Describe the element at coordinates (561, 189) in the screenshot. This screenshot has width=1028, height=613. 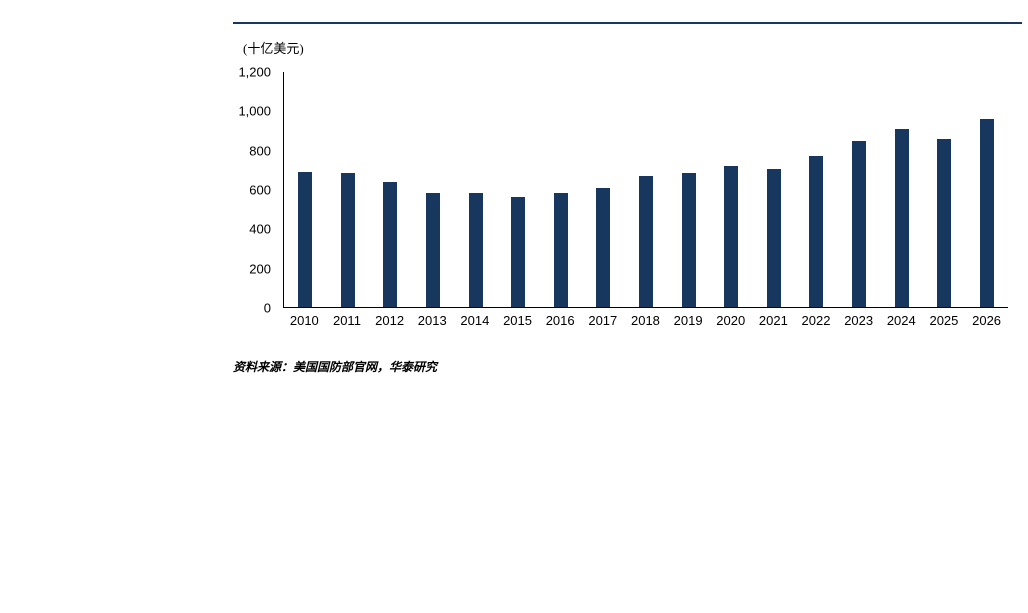
I see `bar-2016` at that location.